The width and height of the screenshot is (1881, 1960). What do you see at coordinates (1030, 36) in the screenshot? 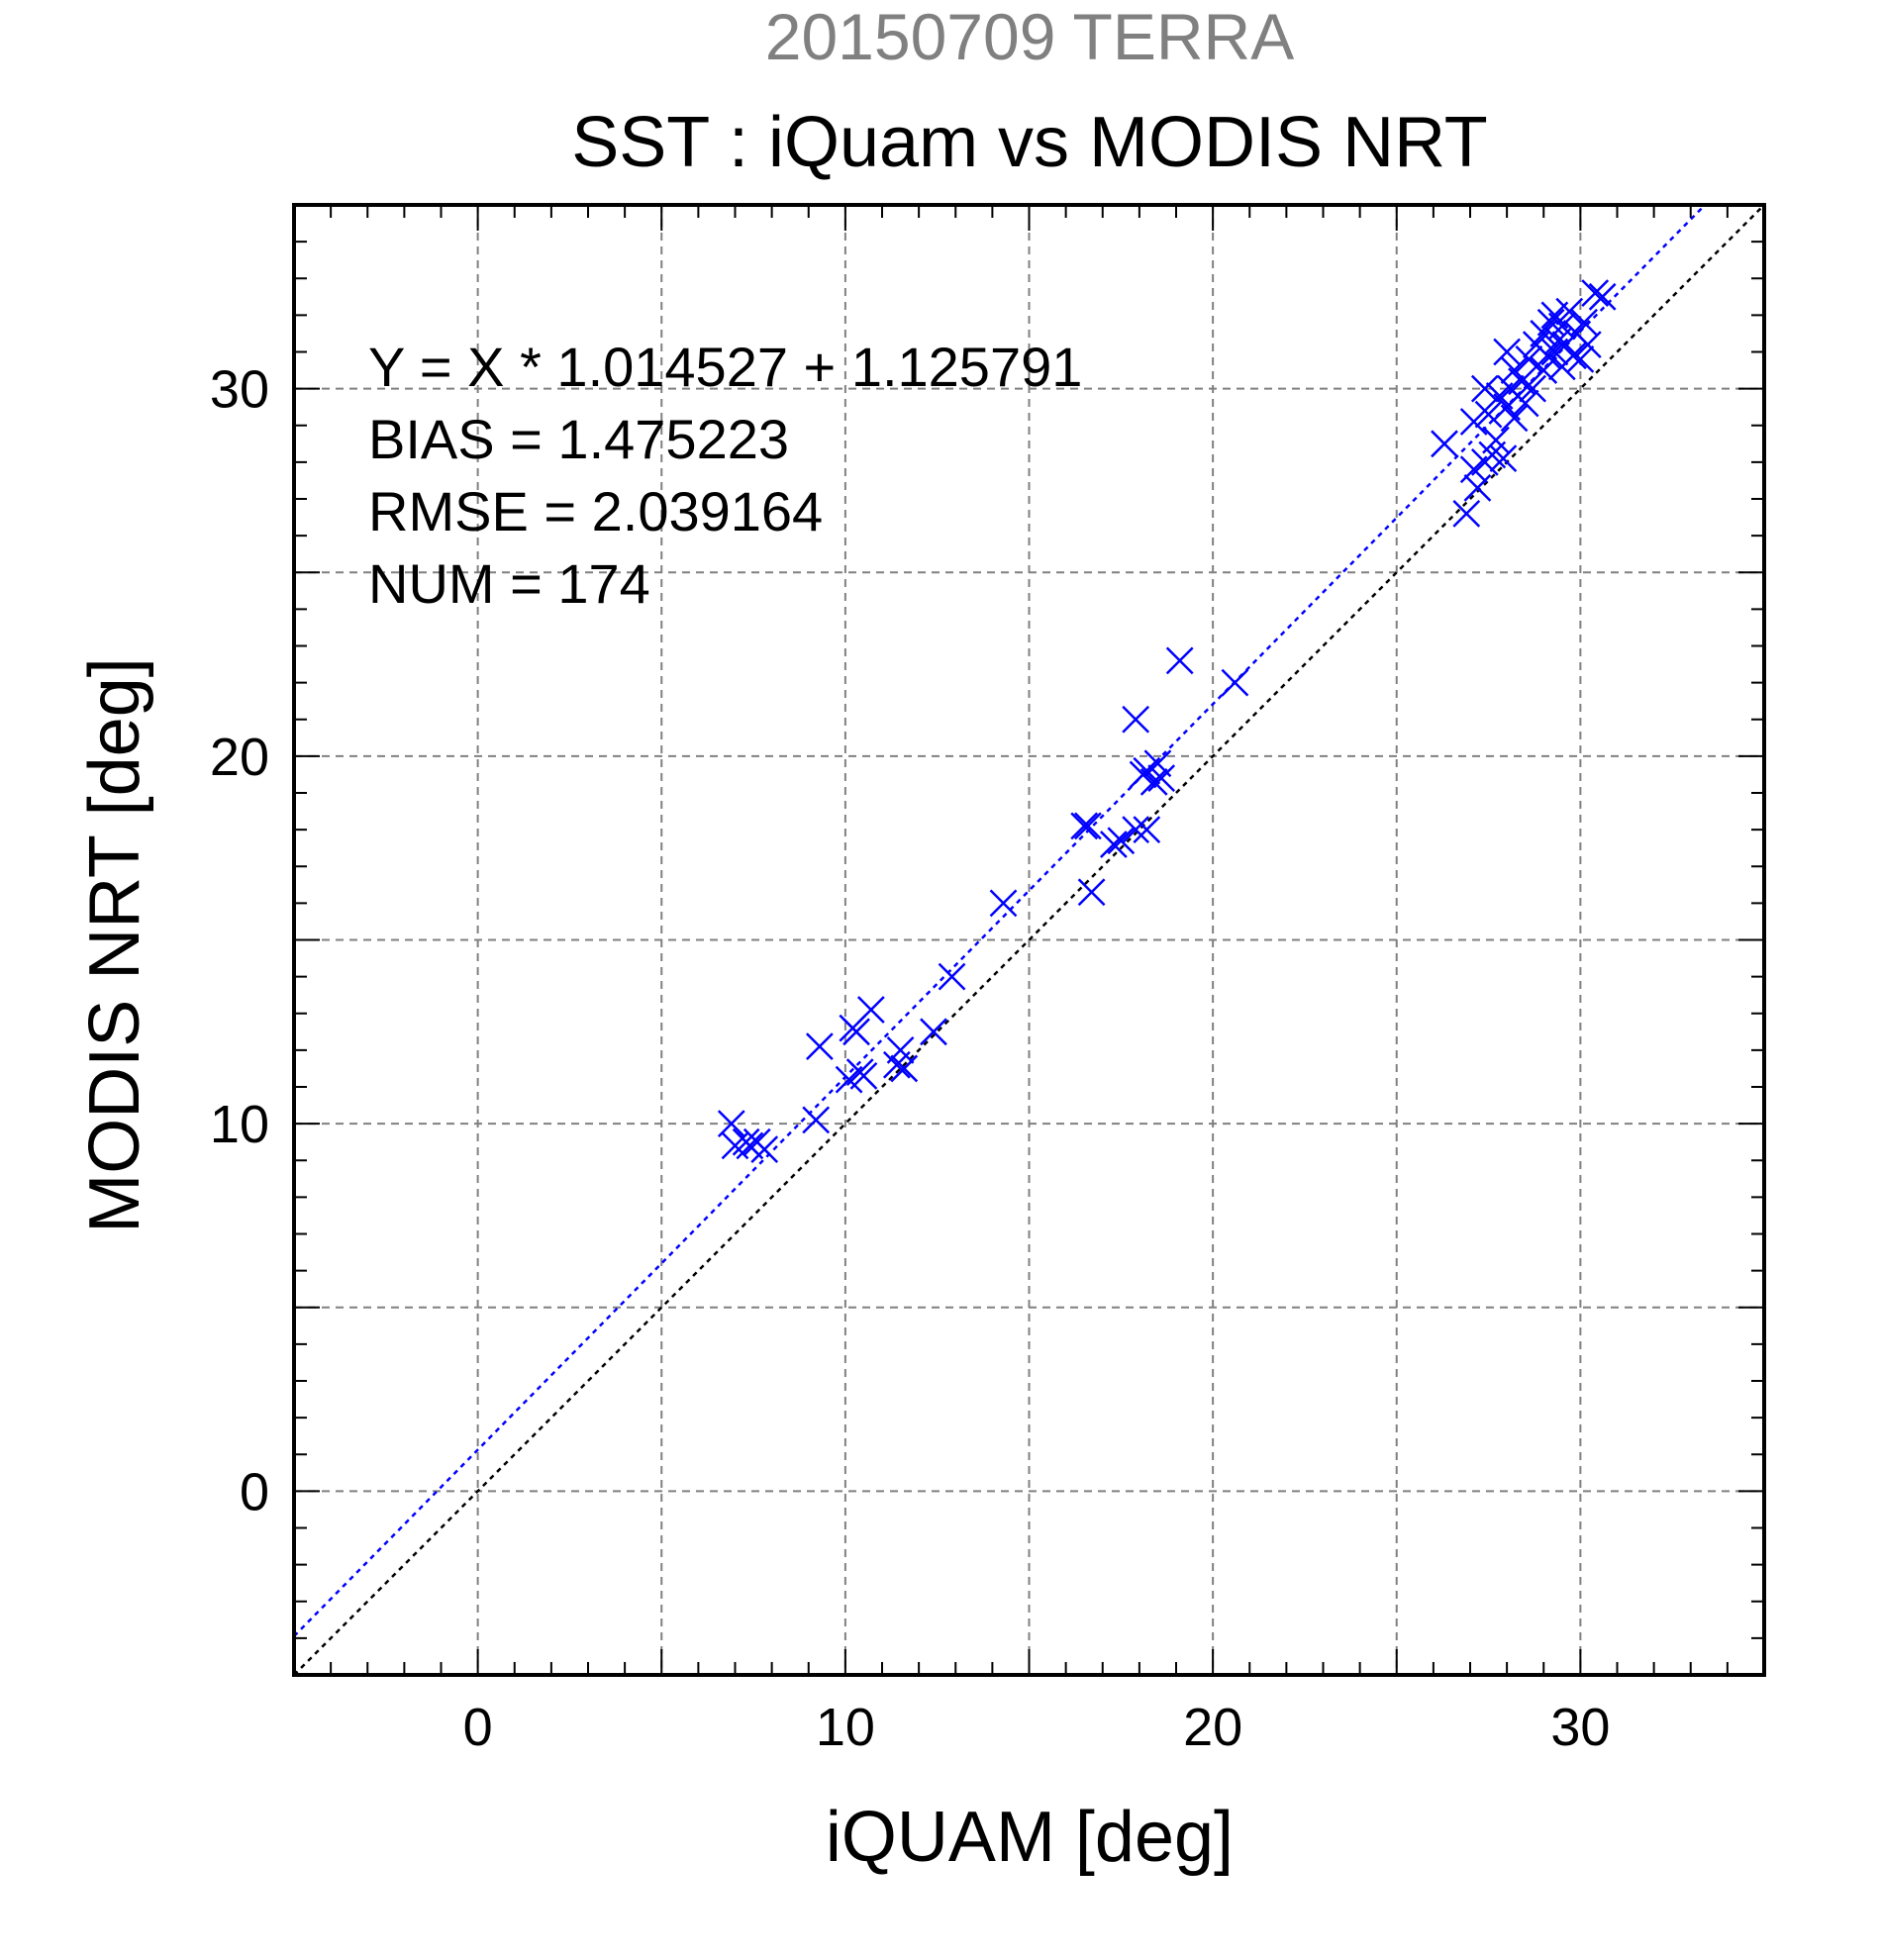
I see `chart-subtitle: 20150709 TERRA` at bounding box center [1030, 36].